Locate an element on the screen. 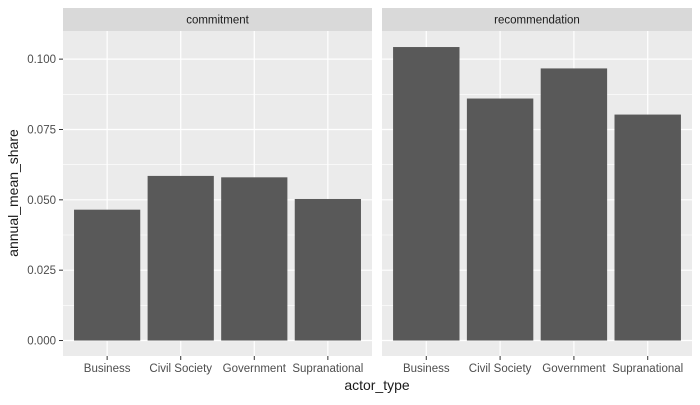 The width and height of the screenshot is (700, 405). facet-strip-label: recommendation is located at coordinates (537, 21).